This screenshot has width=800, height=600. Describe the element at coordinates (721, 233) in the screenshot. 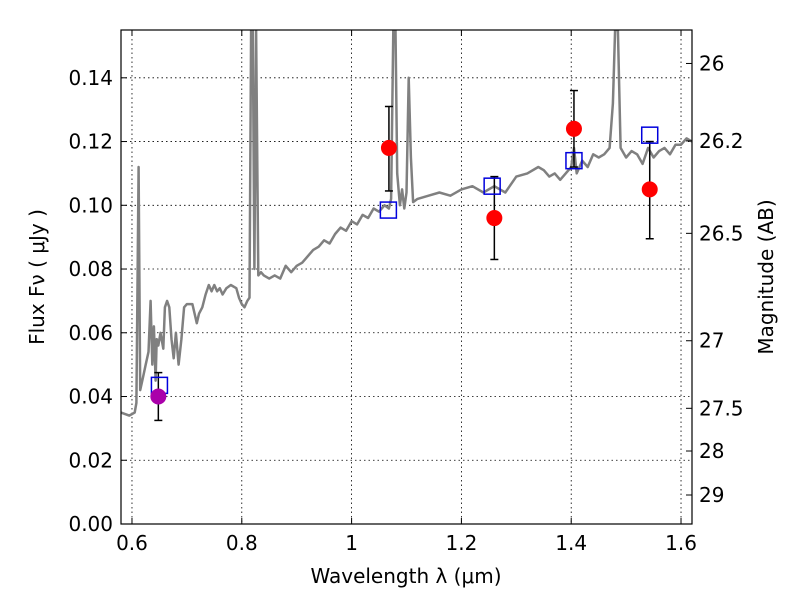

I see `right-tick-label: 26.5` at that location.